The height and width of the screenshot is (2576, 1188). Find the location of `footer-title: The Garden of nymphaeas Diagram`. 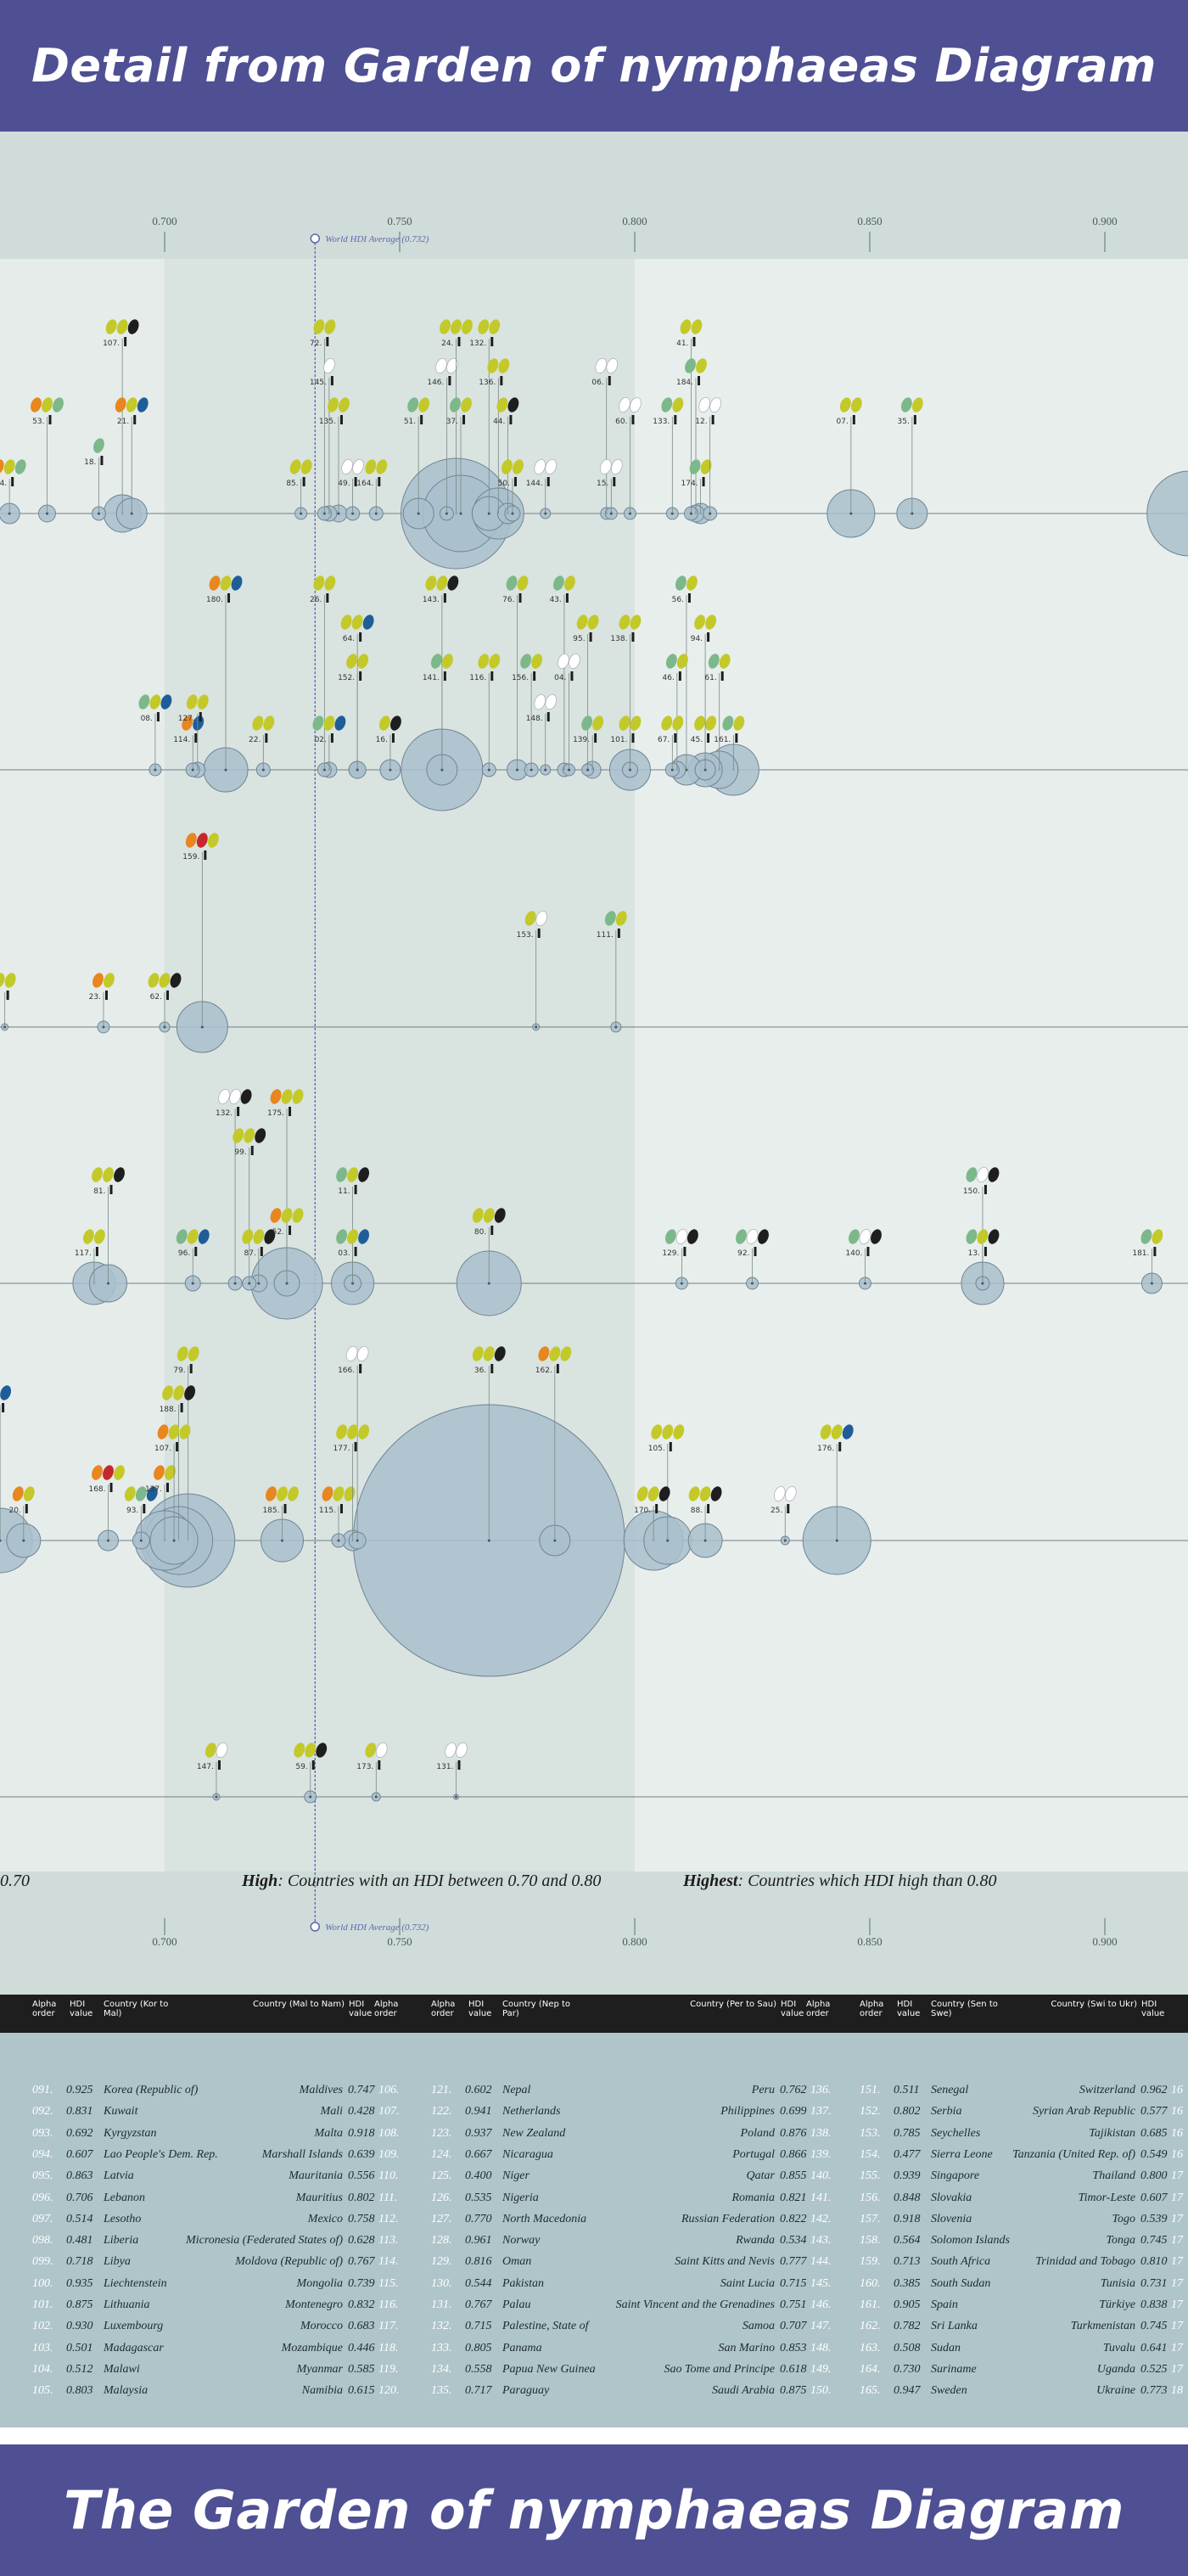

footer-title: The Garden of nymphaeas Diagram is located at coordinates (594, 2510).